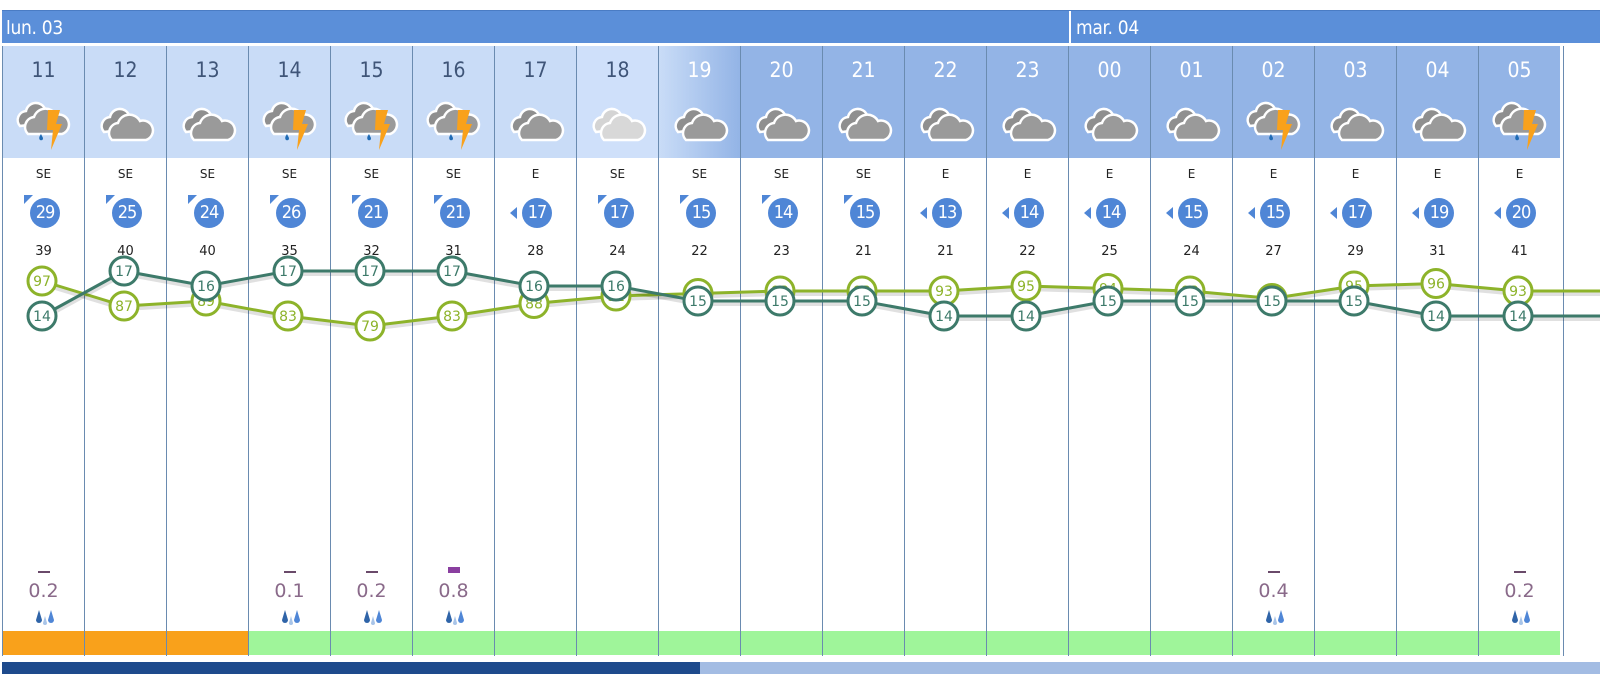  I want to click on hour-column: 02 E 15 27 0.4, so click(1273, 351).